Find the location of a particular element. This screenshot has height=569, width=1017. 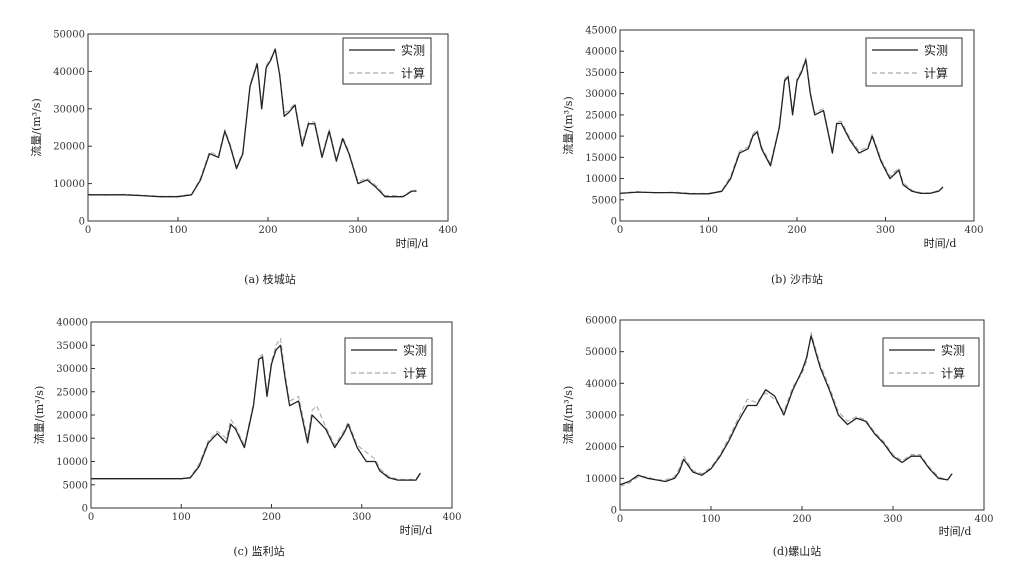

y-tick-label: 45000 is located at coordinates (601, 31).